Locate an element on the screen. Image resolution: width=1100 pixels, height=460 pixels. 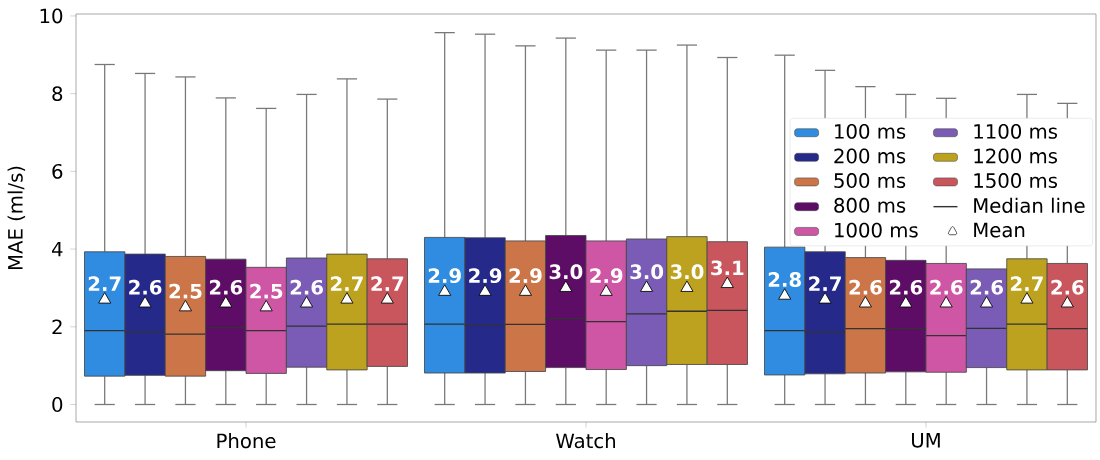
y-tick-label: 6 is located at coordinates (57, 171).